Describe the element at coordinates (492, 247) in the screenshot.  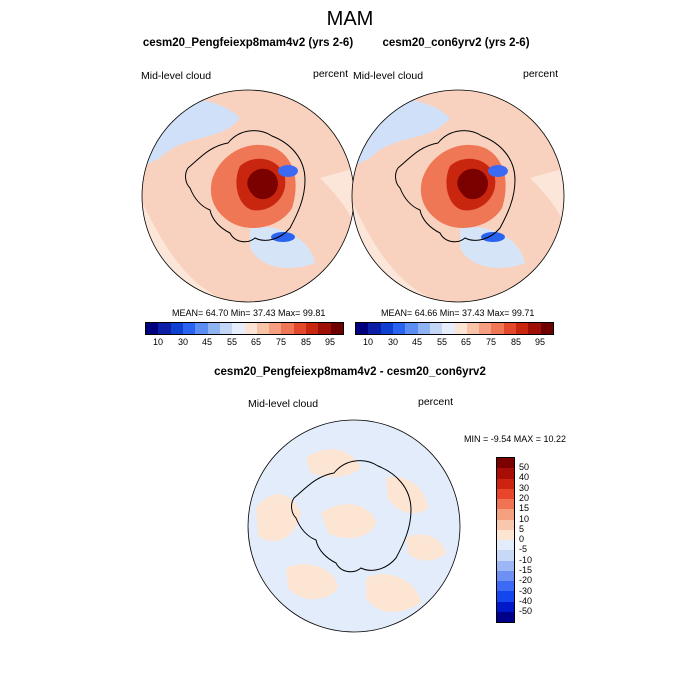
I see `panel-2-low-cloud-region` at that location.